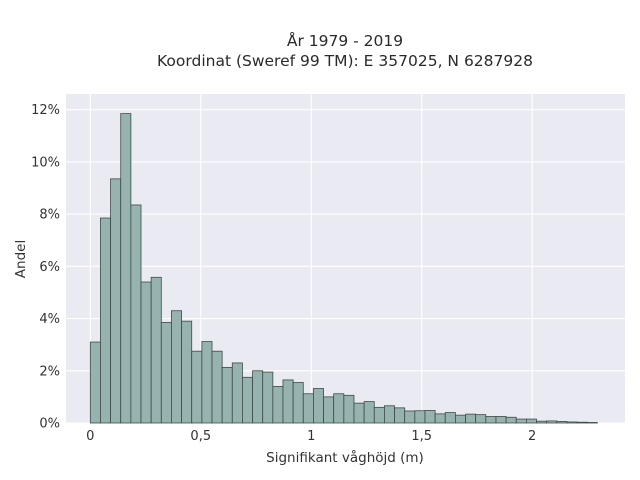 This screenshot has width=640, height=480. What do you see at coordinates (49, 215) in the screenshot?
I see `y-tick-label: 8%` at bounding box center [49, 215].